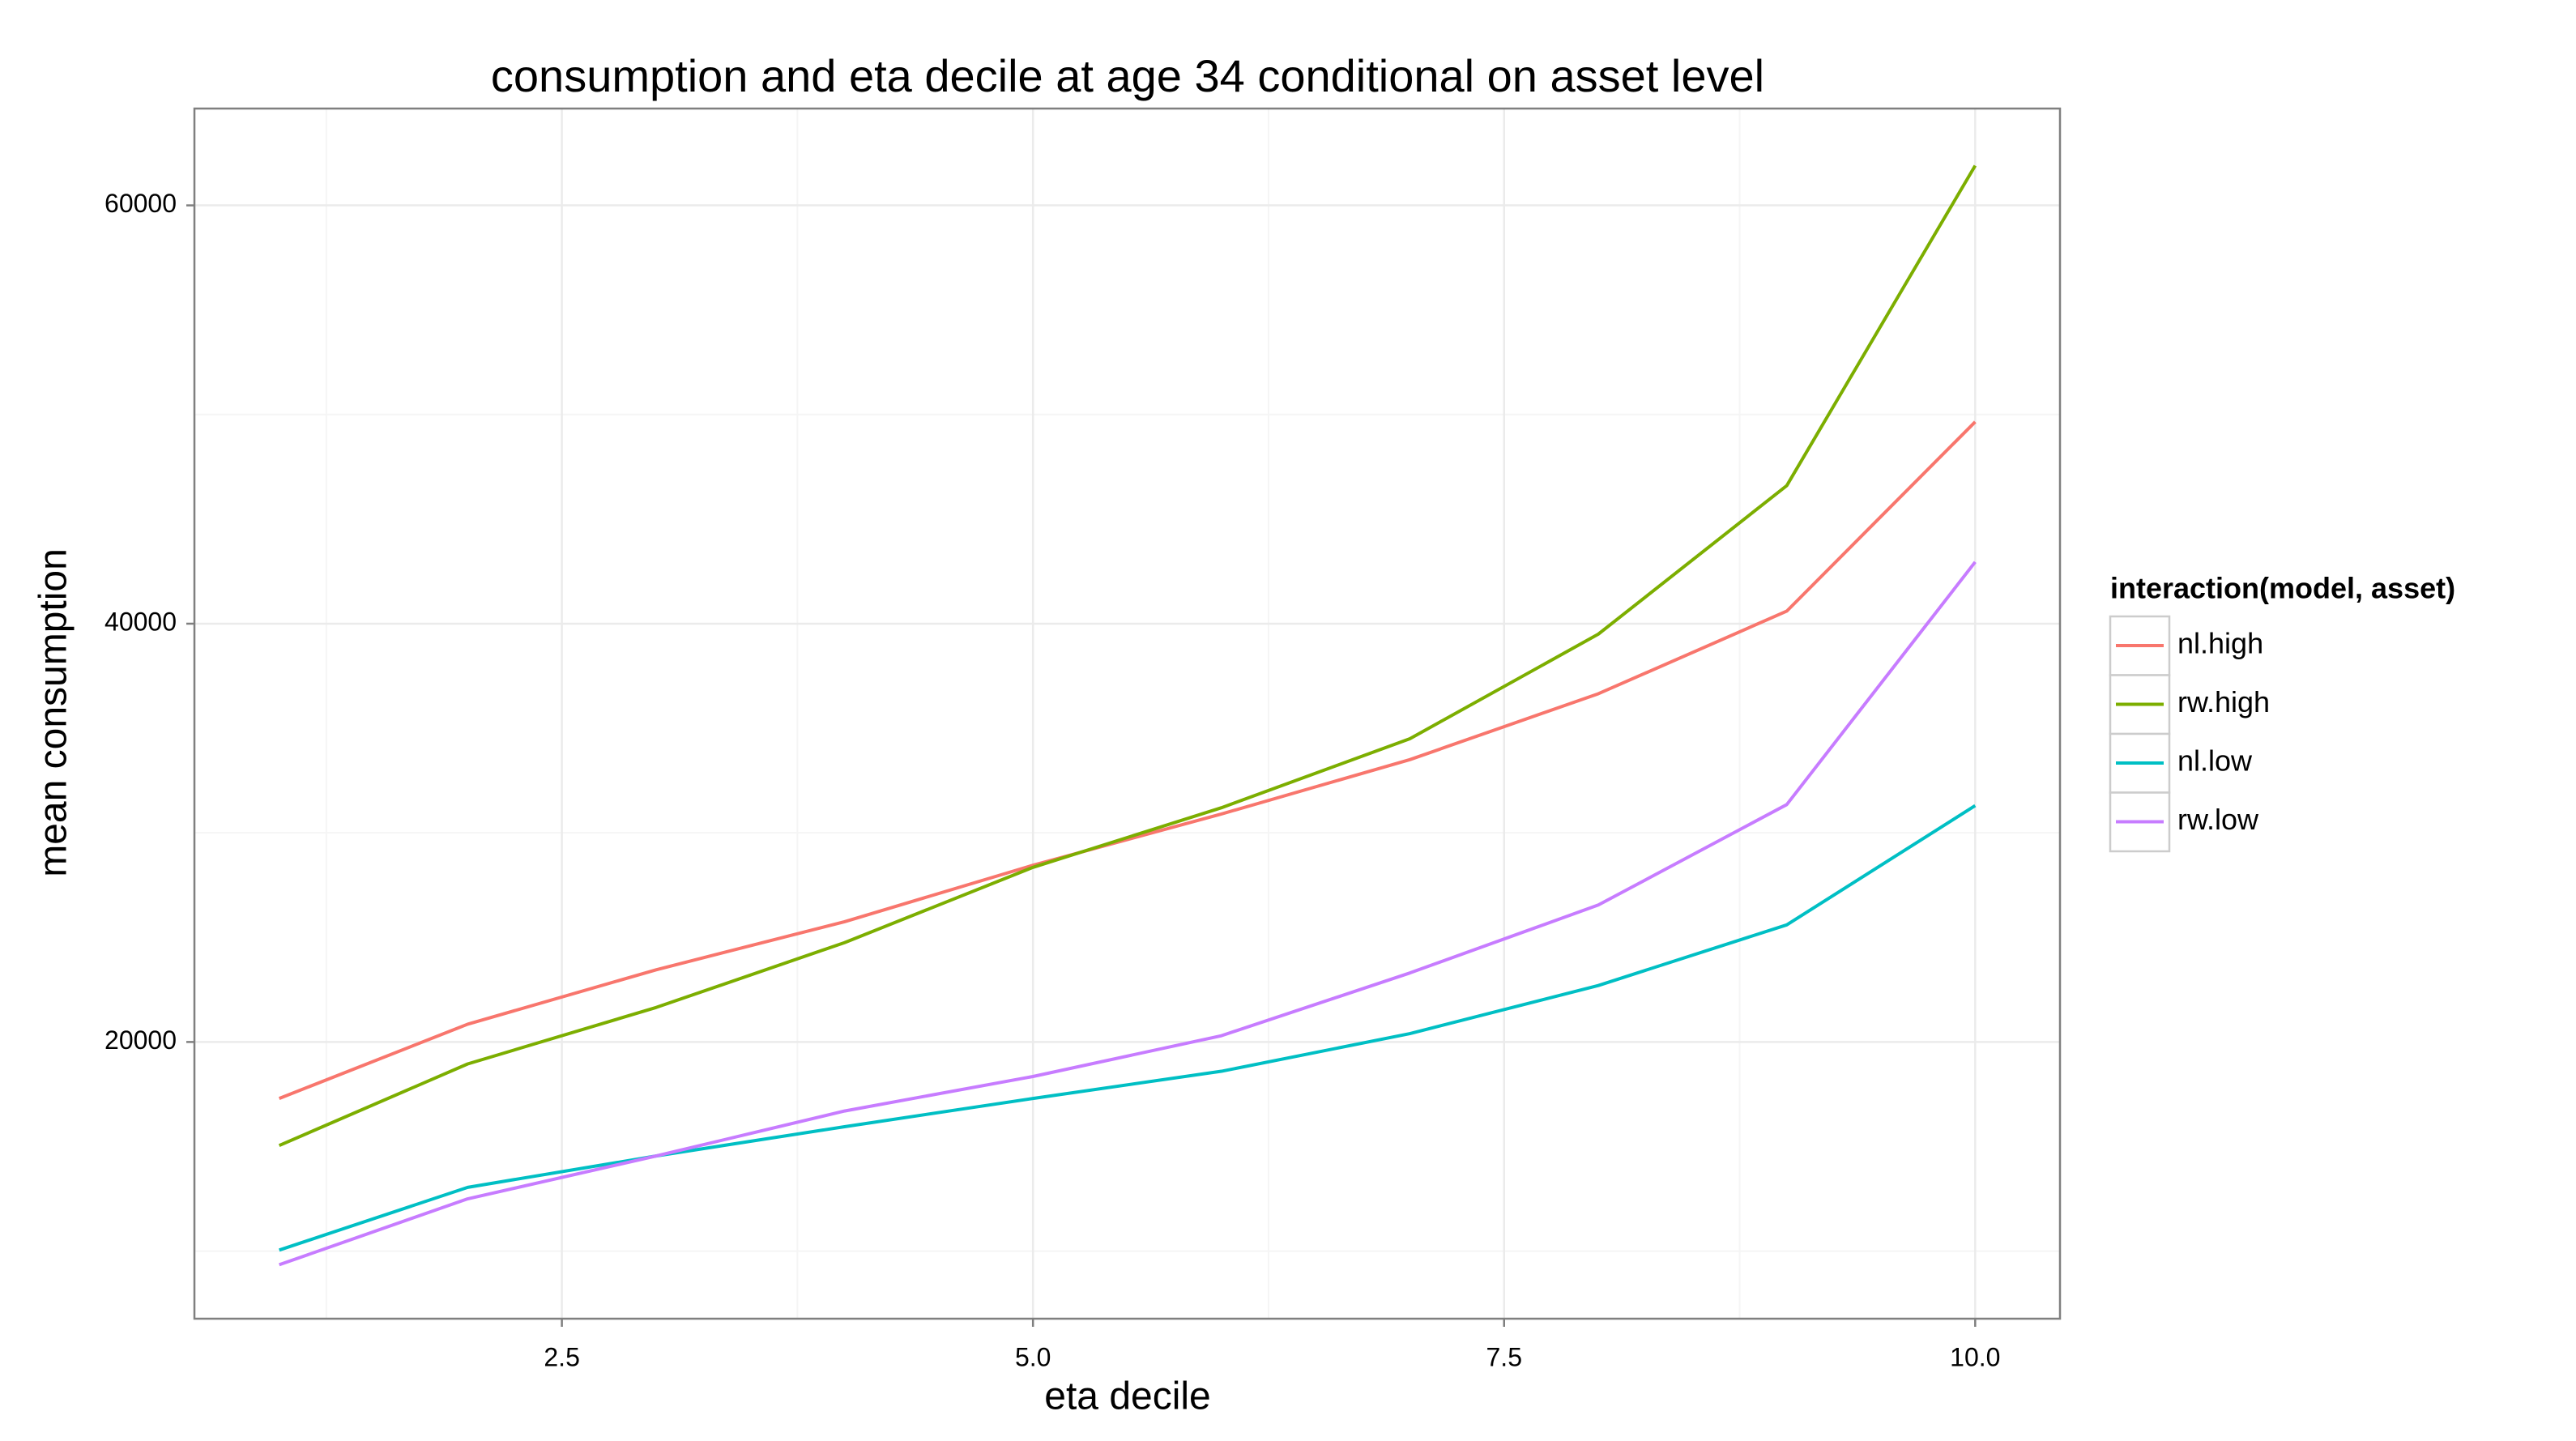 The width and height of the screenshot is (2576, 1441). What do you see at coordinates (2223, 701) in the screenshot?
I see `legend-label: rw.high` at bounding box center [2223, 701].